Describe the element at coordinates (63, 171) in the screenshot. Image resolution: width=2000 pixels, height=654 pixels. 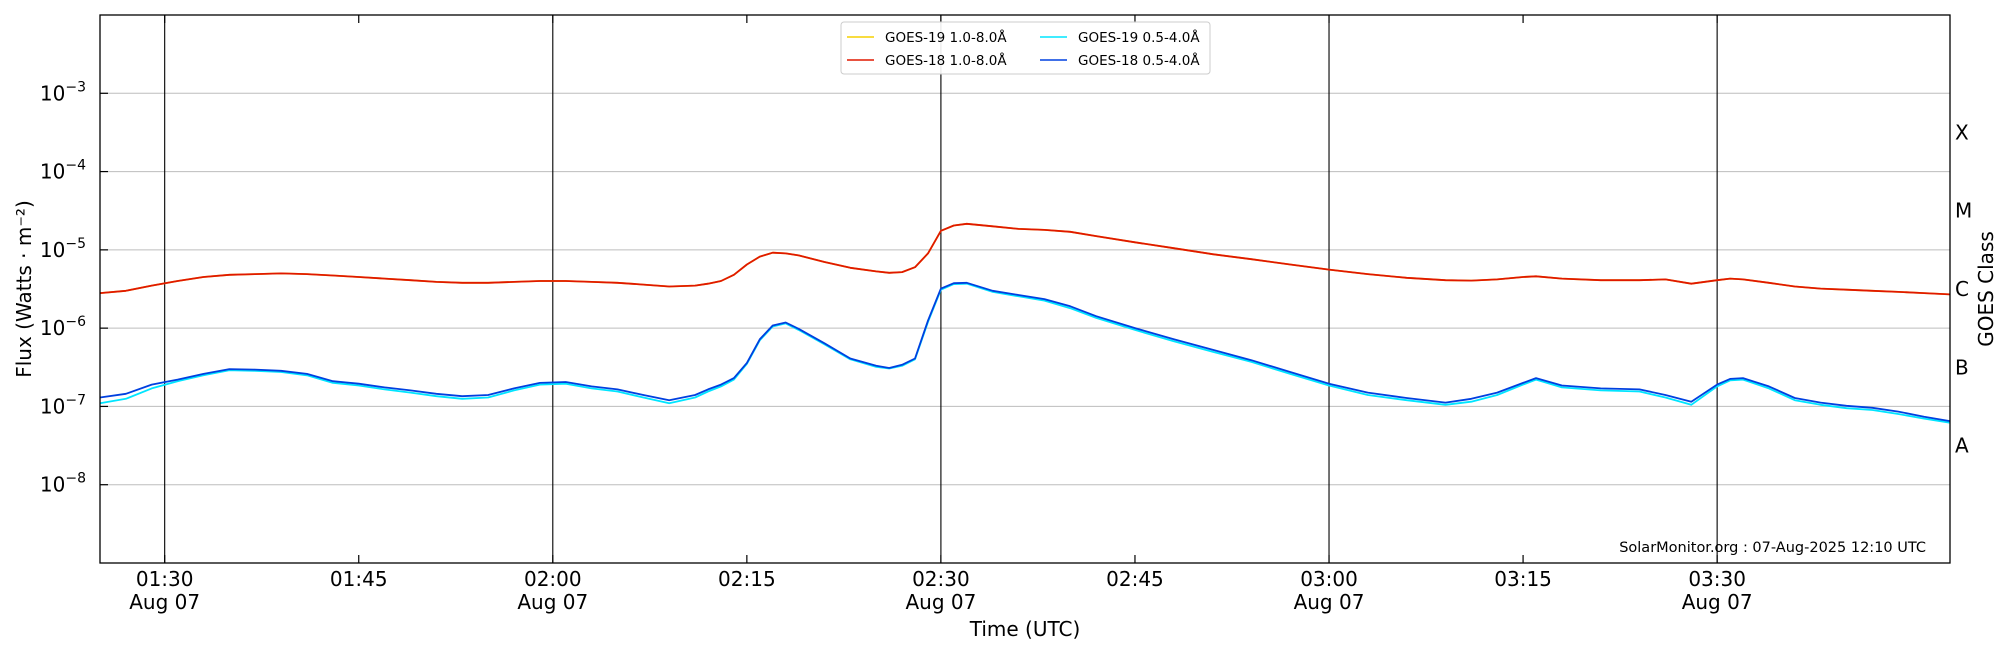
I see `y-tick-label: 10⁻⁴` at that location.